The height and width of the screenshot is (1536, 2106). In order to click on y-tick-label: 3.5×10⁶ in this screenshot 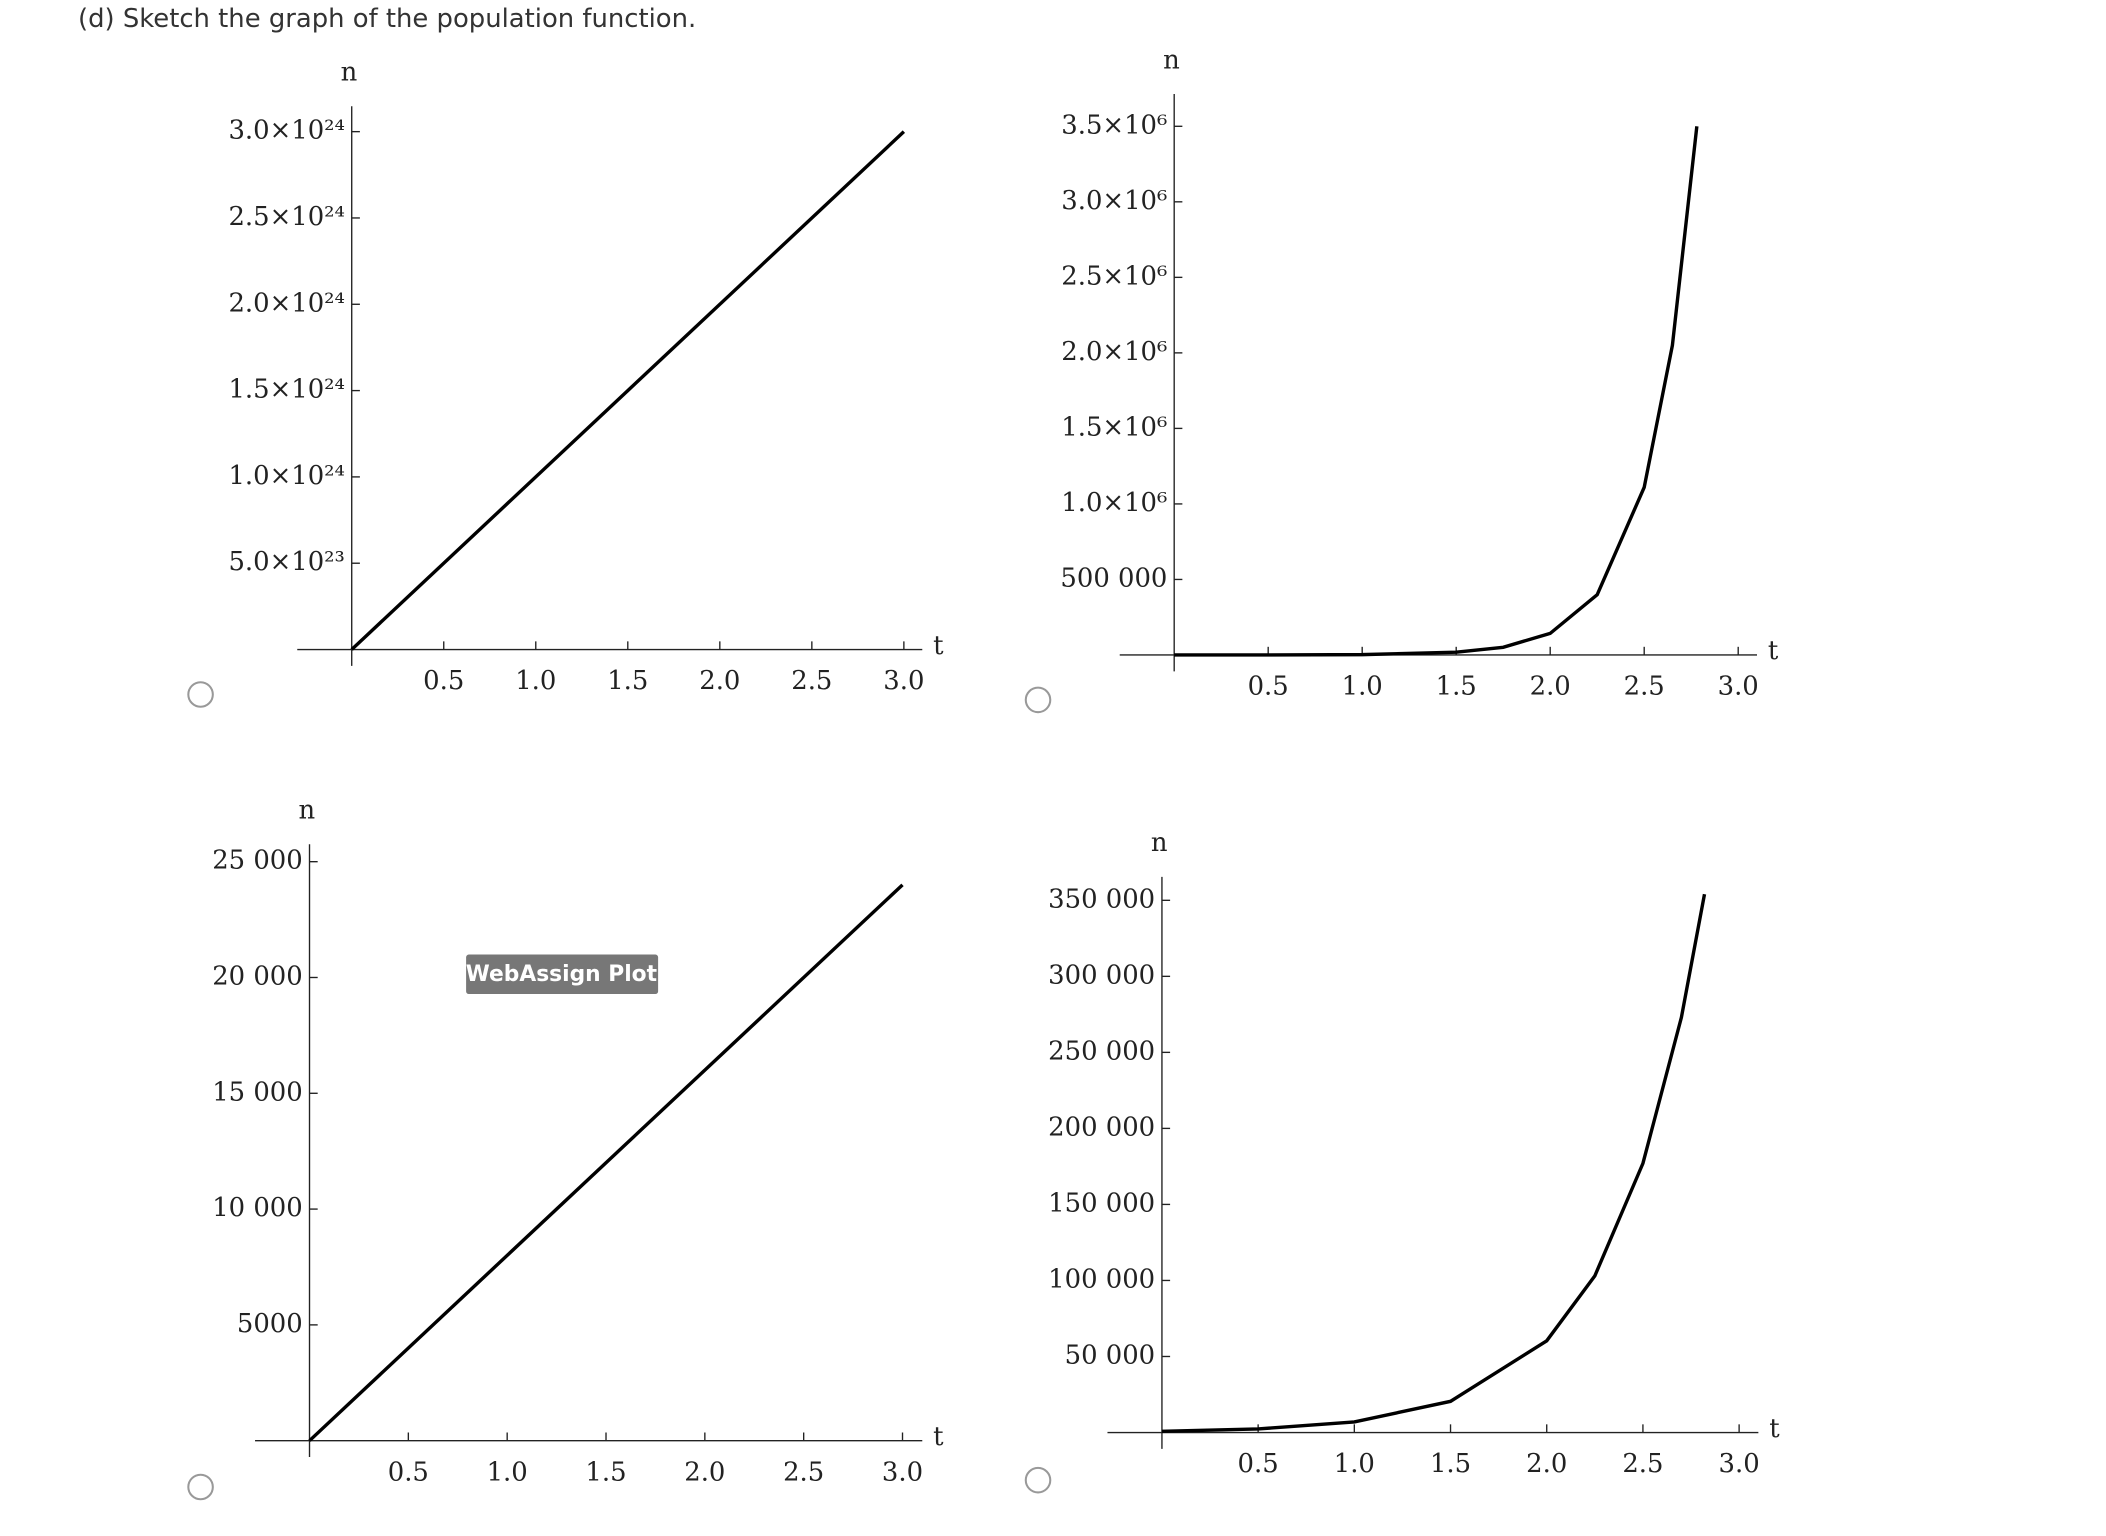, I will do `click(1114, 125)`.